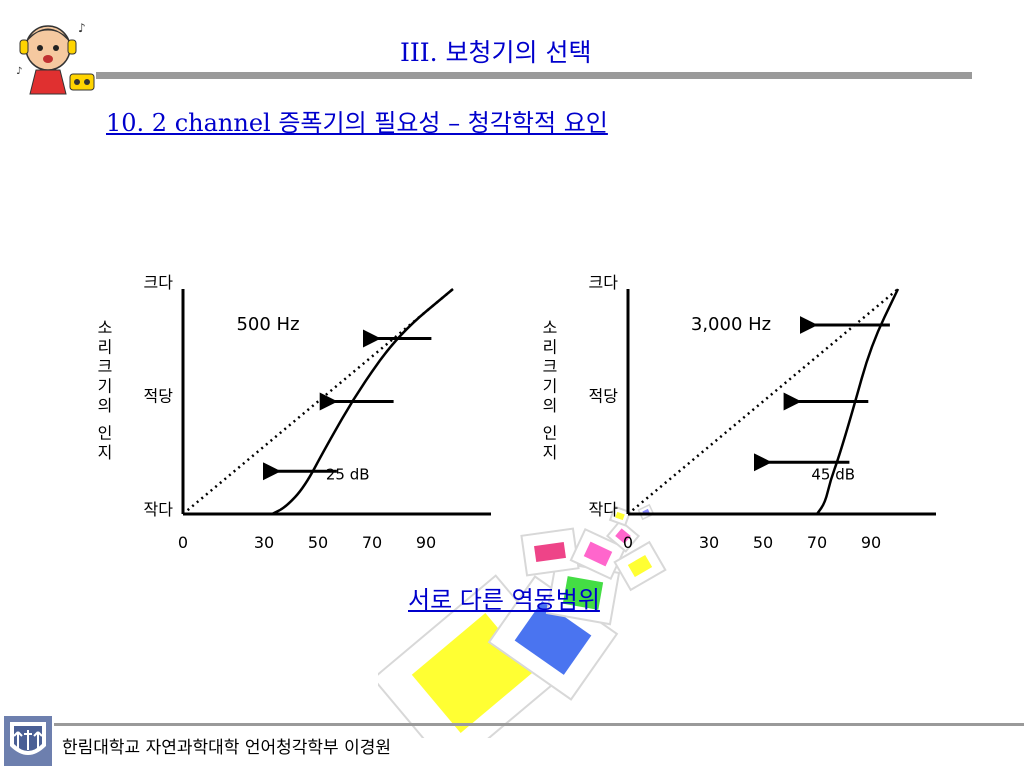 Image resolution: width=1024 pixels, height=768 pixels. I want to click on gap-annotation: 25 dB, so click(348, 475).